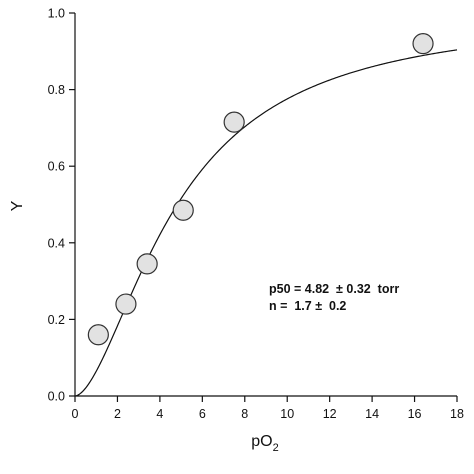 The width and height of the screenshot is (474, 474). I want to click on x-tick-label: 16, so click(415, 414).